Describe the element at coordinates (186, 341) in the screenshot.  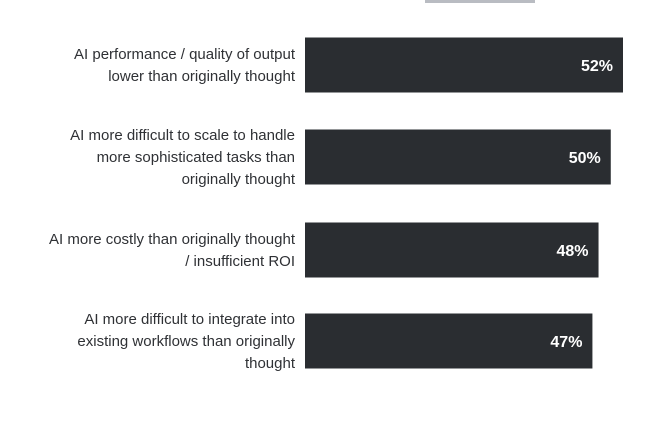
I see `category-label-4-line-2: existing workflows than originally` at that location.